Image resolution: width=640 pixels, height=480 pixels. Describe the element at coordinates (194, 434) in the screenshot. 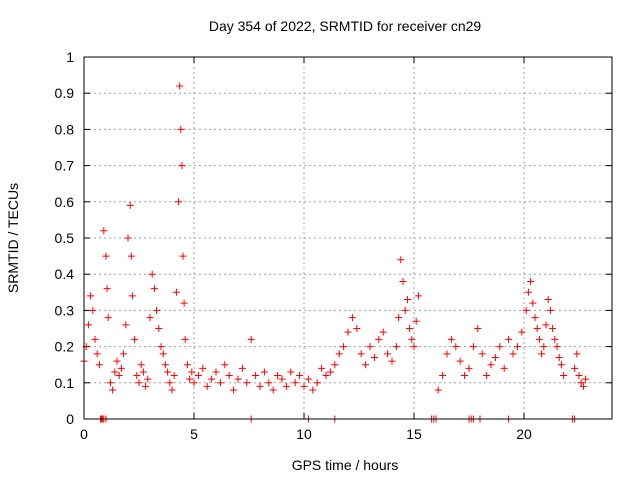

I see `x-tick-label: 5` at that location.